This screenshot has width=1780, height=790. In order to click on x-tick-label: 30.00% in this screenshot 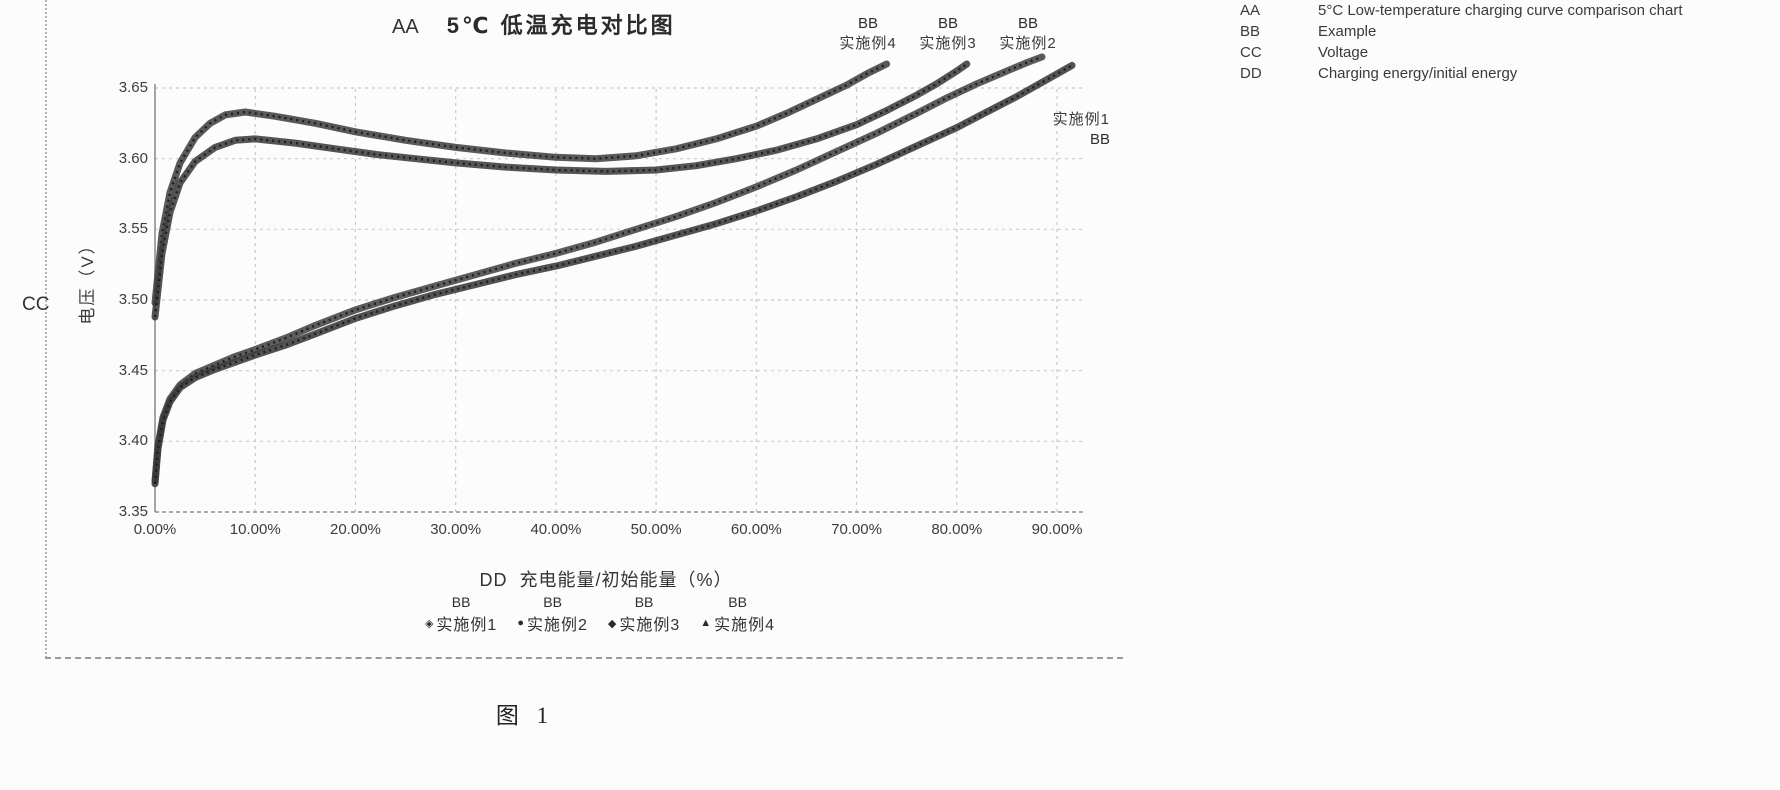, I will do `click(456, 529)`.